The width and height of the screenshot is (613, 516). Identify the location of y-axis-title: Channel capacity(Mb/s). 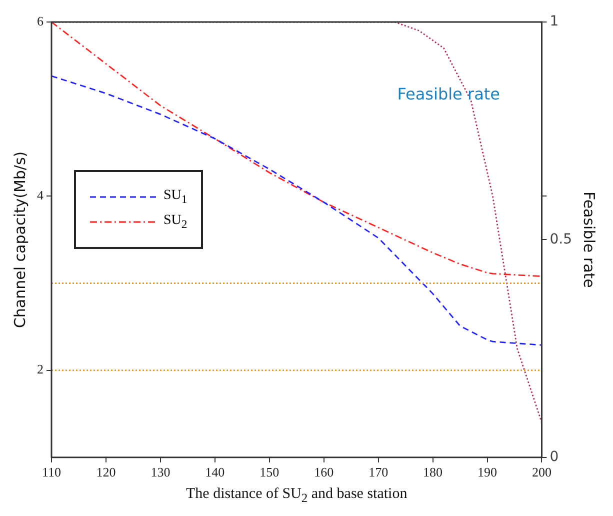
(19, 239).